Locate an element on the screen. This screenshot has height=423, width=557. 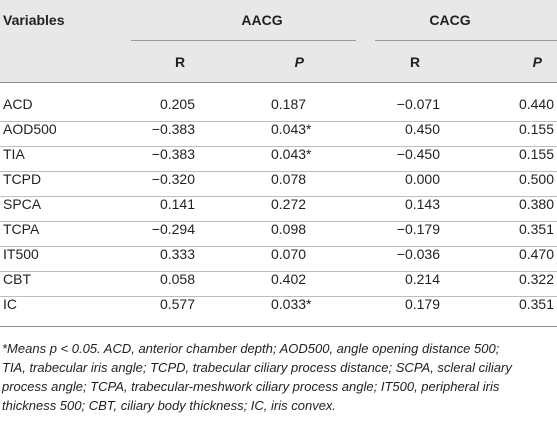
header-variables: Variables is located at coordinates (34, 20).